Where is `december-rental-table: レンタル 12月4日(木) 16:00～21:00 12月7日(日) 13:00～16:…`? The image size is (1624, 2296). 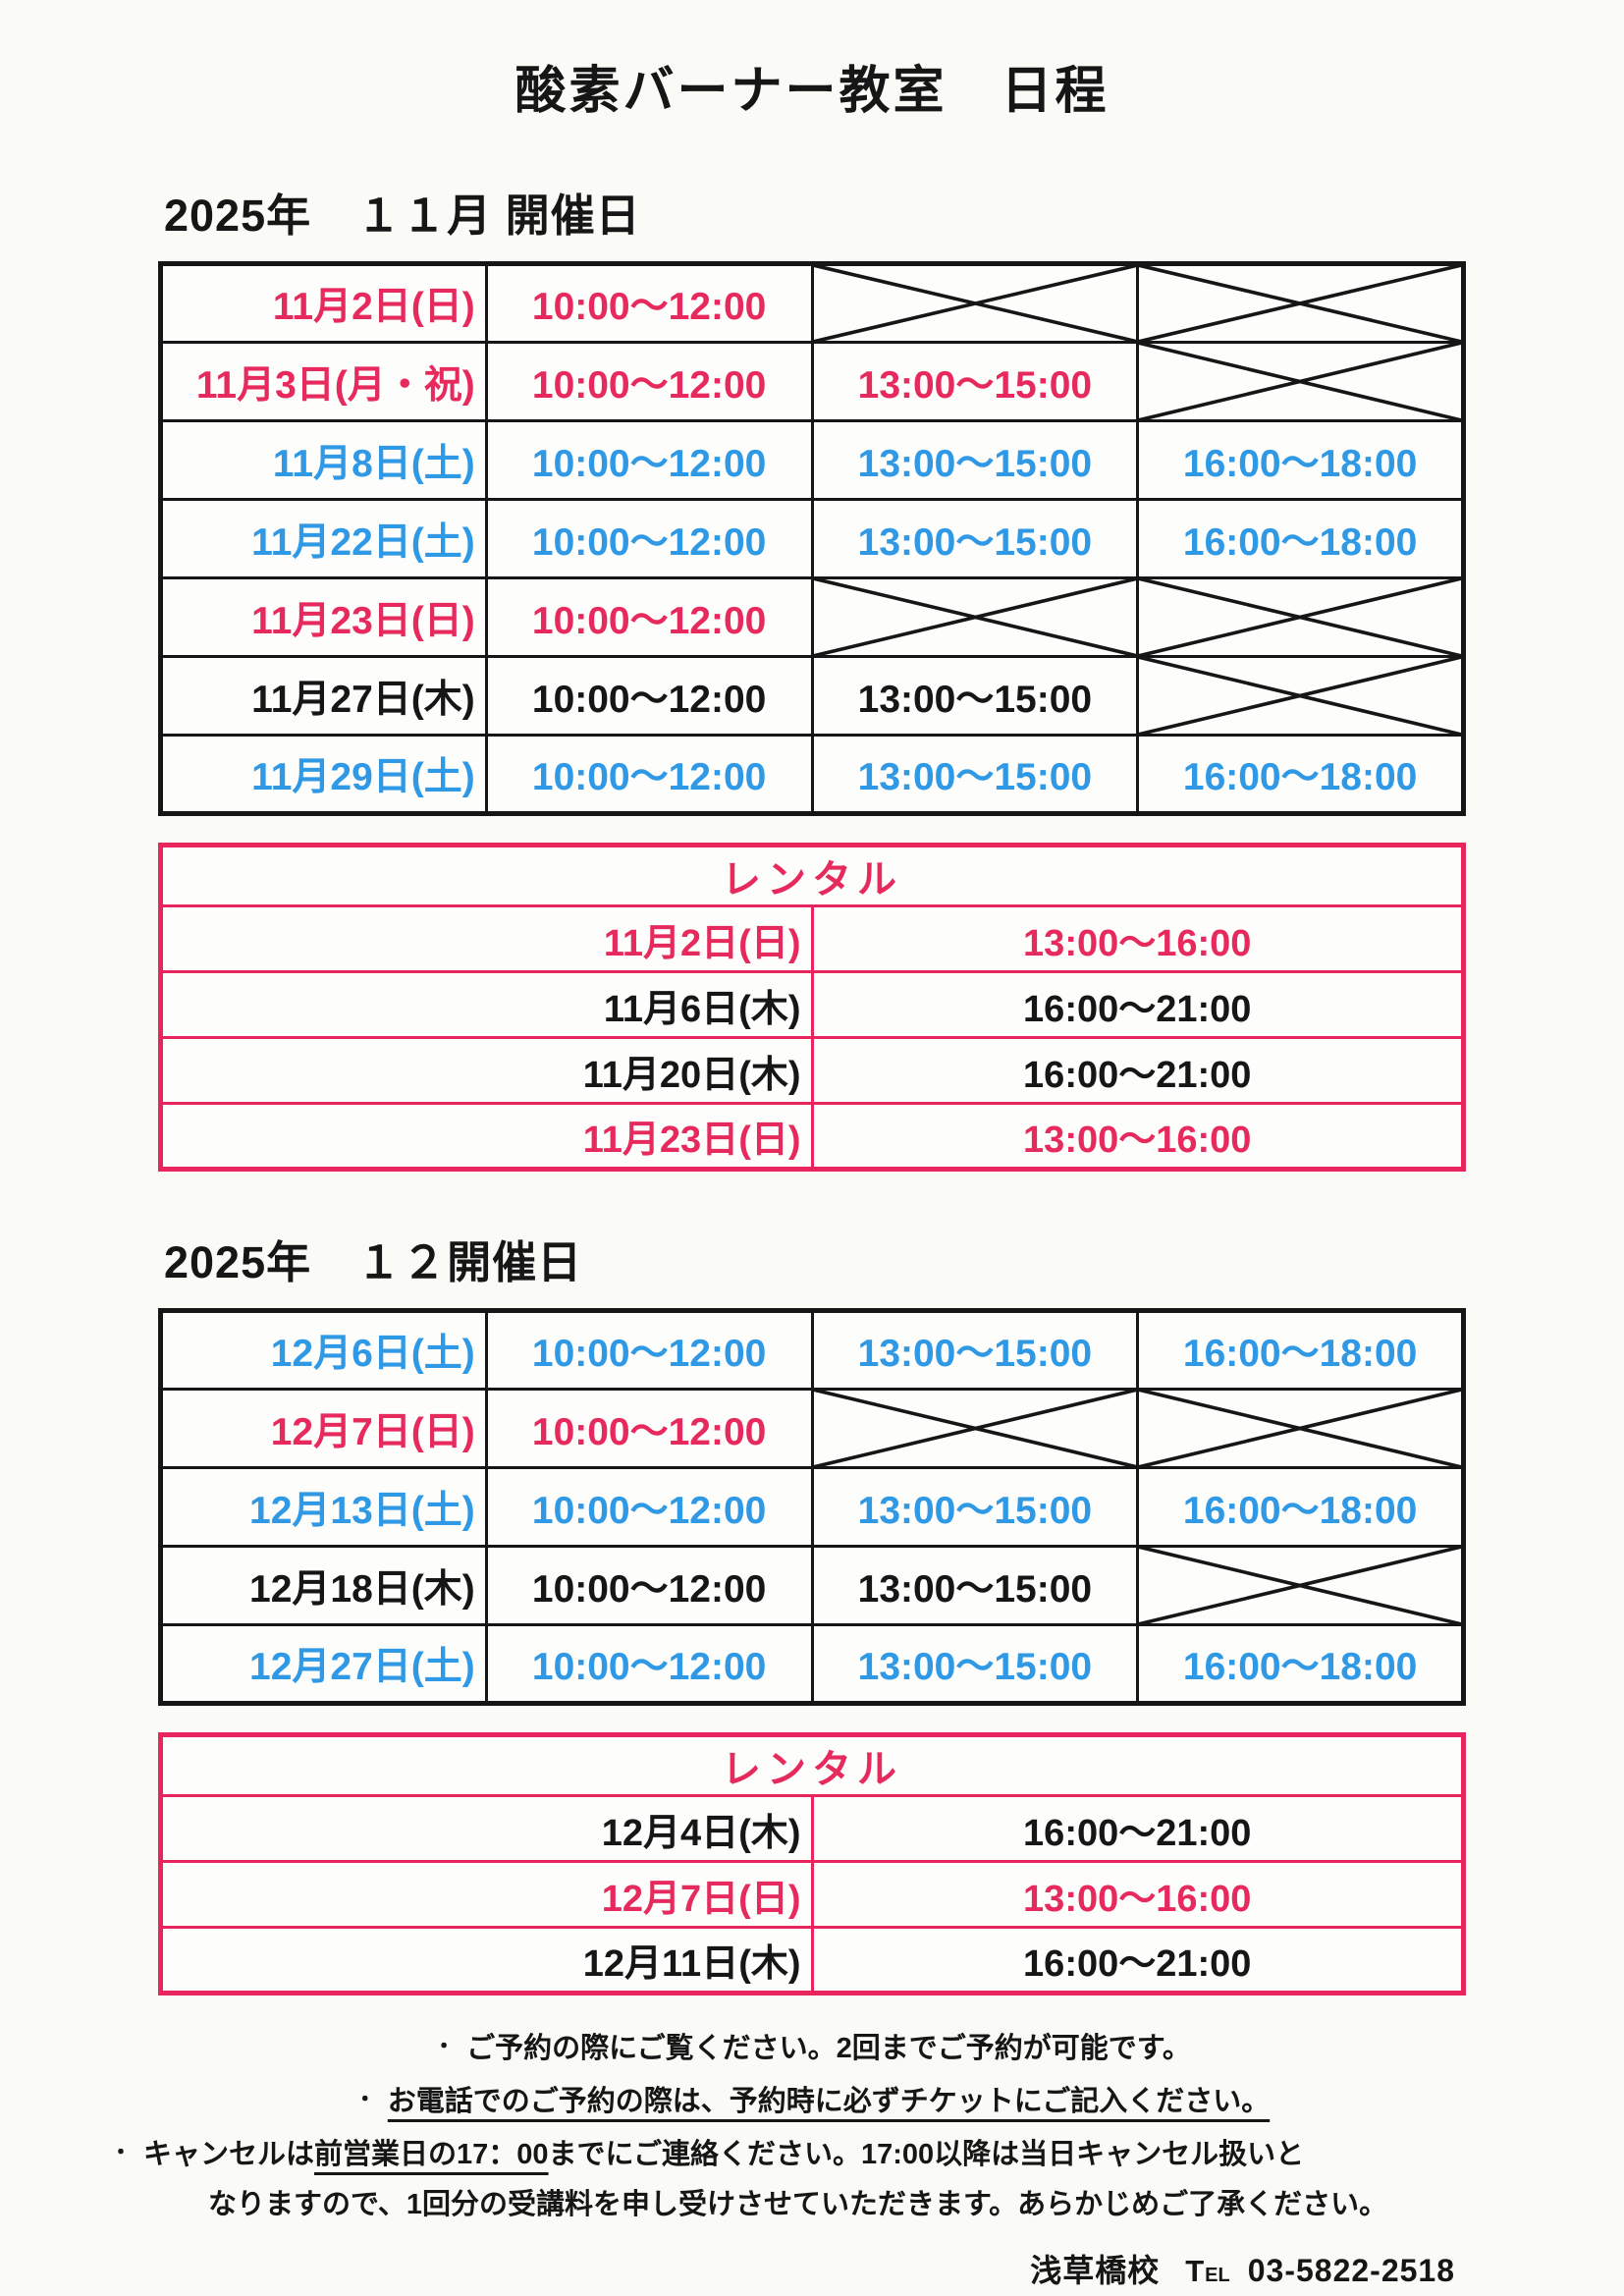
december-rental-table: レンタル 12月4日(木) 16:00～21:00 12月7日(日) 13:00～16:… is located at coordinates (812, 1863).